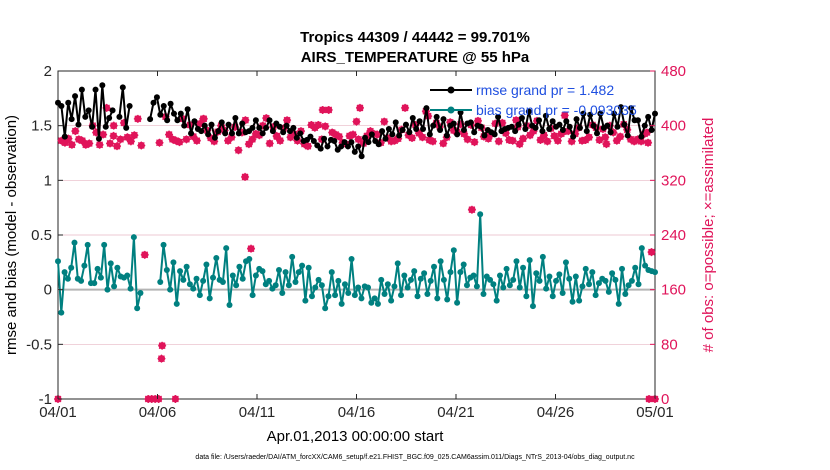 This screenshot has height=470, width=830. Describe the element at coordinates (257, 412) in the screenshot. I see `x-tick-label: 04/11` at that location.